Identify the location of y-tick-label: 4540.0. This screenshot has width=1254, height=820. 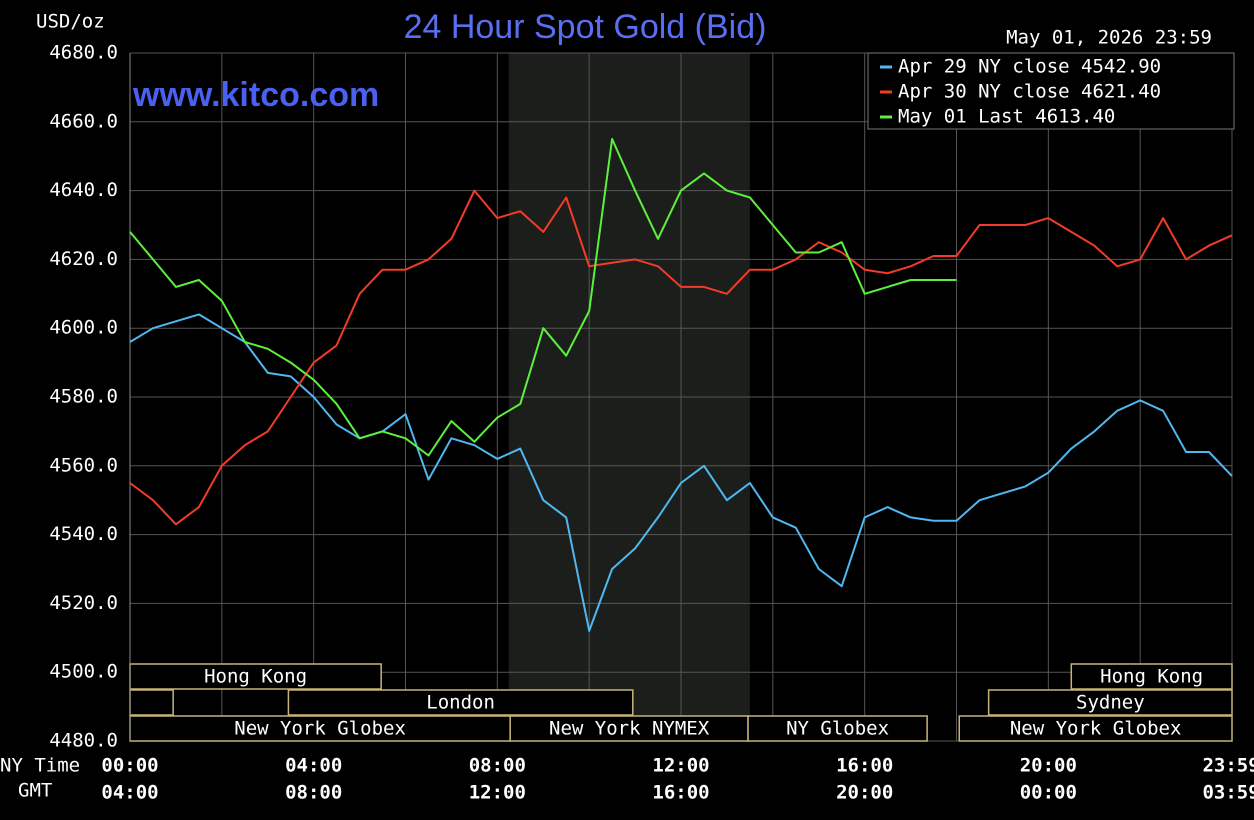
(83, 534).